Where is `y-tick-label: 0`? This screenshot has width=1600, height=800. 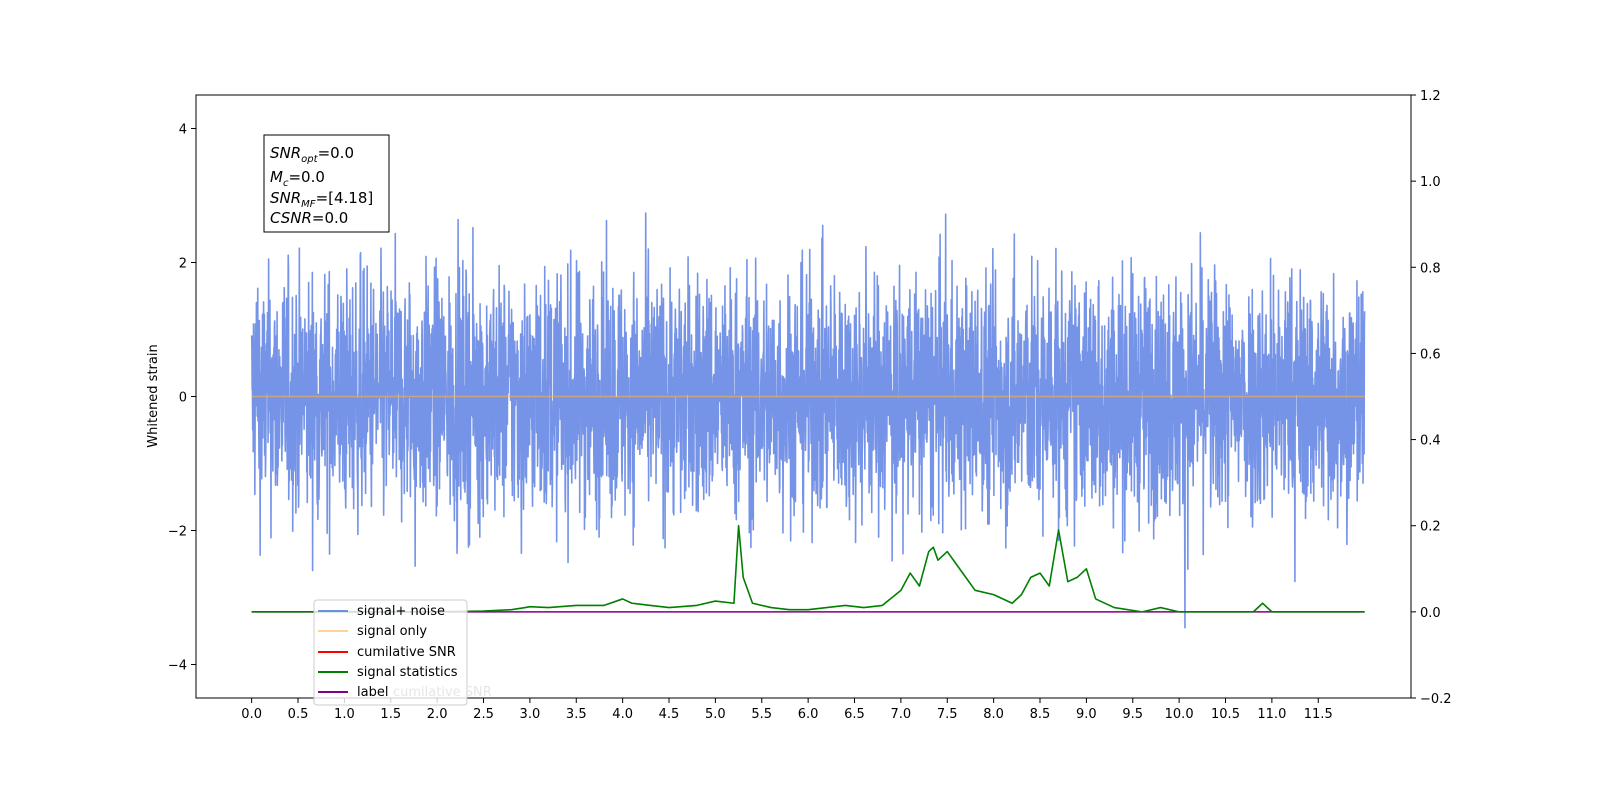 y-tick-label: 0 is located at coordinates (183, 398).